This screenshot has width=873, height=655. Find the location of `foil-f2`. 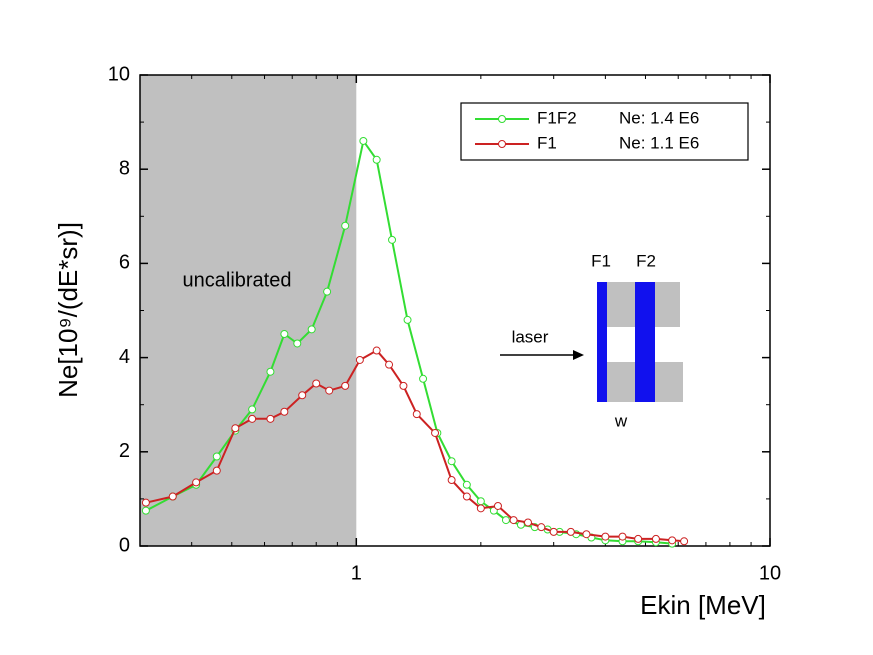

foil-f2 is located at coordinates (645, 342).